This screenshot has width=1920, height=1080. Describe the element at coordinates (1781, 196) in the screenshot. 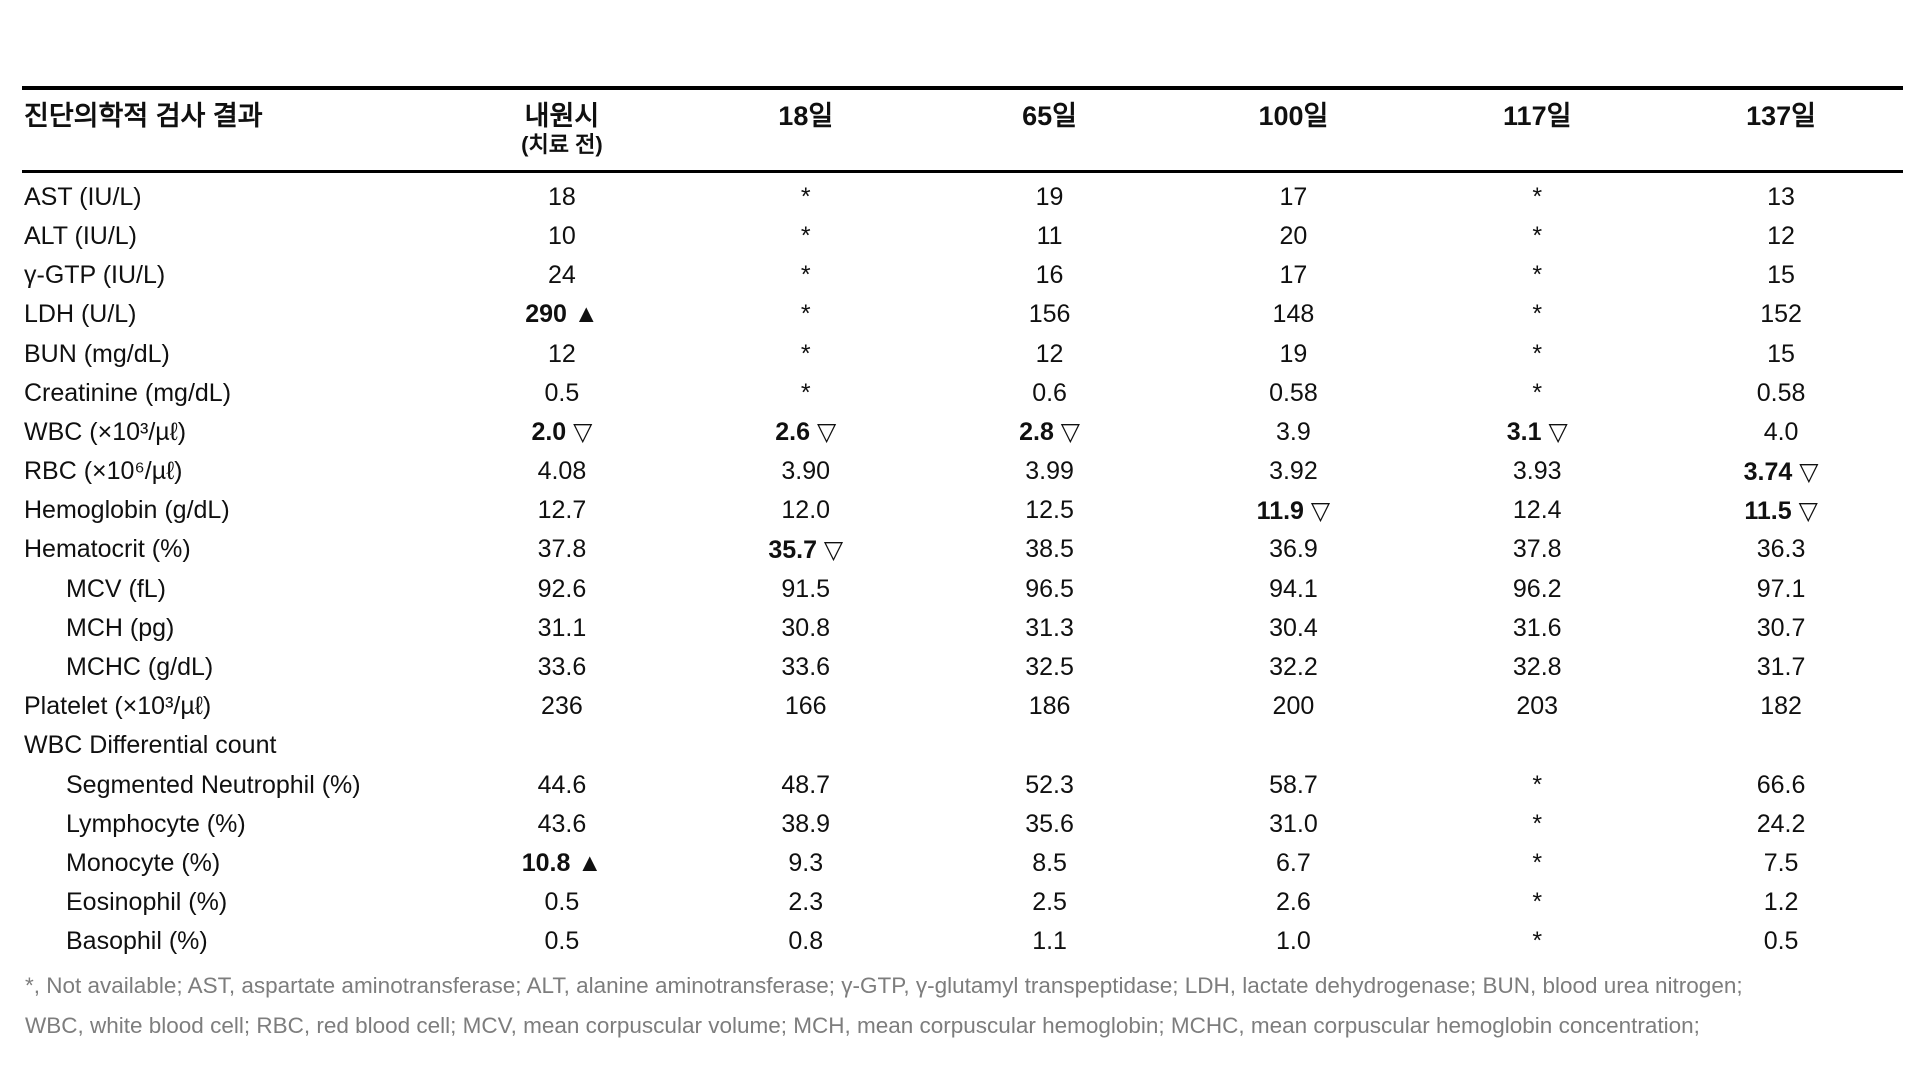

I see `value-cell: 13` at that location.